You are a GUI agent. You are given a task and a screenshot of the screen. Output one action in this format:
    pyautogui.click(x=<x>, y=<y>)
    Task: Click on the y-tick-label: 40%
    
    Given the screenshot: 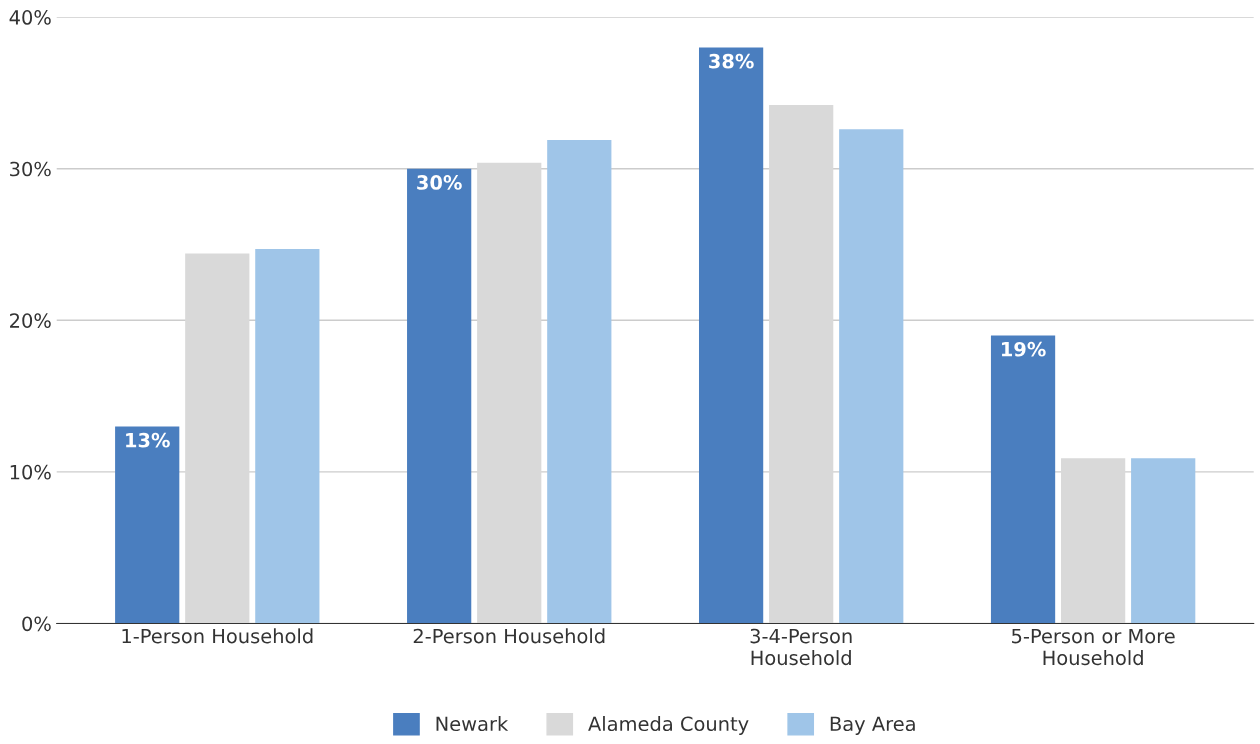 What is the action you would take?
    pyautogui.click(x=30, y=17)
    